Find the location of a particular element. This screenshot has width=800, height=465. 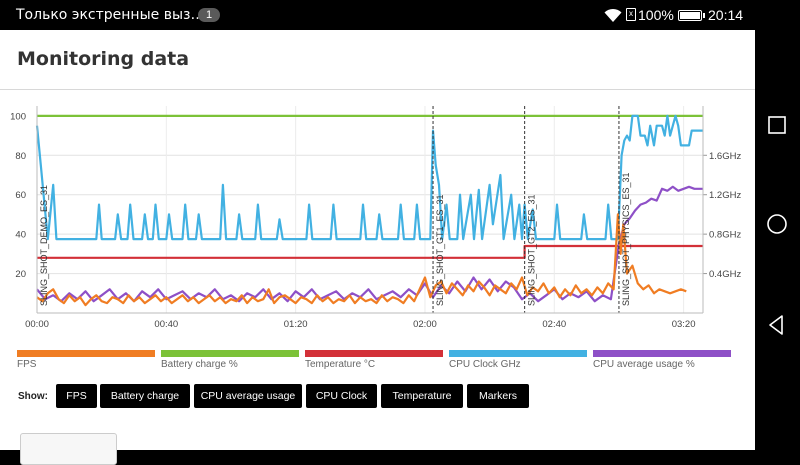

marker-label: SLING_SHOT_PHYSICS_ES_31 is located at coordinates (626, 239).